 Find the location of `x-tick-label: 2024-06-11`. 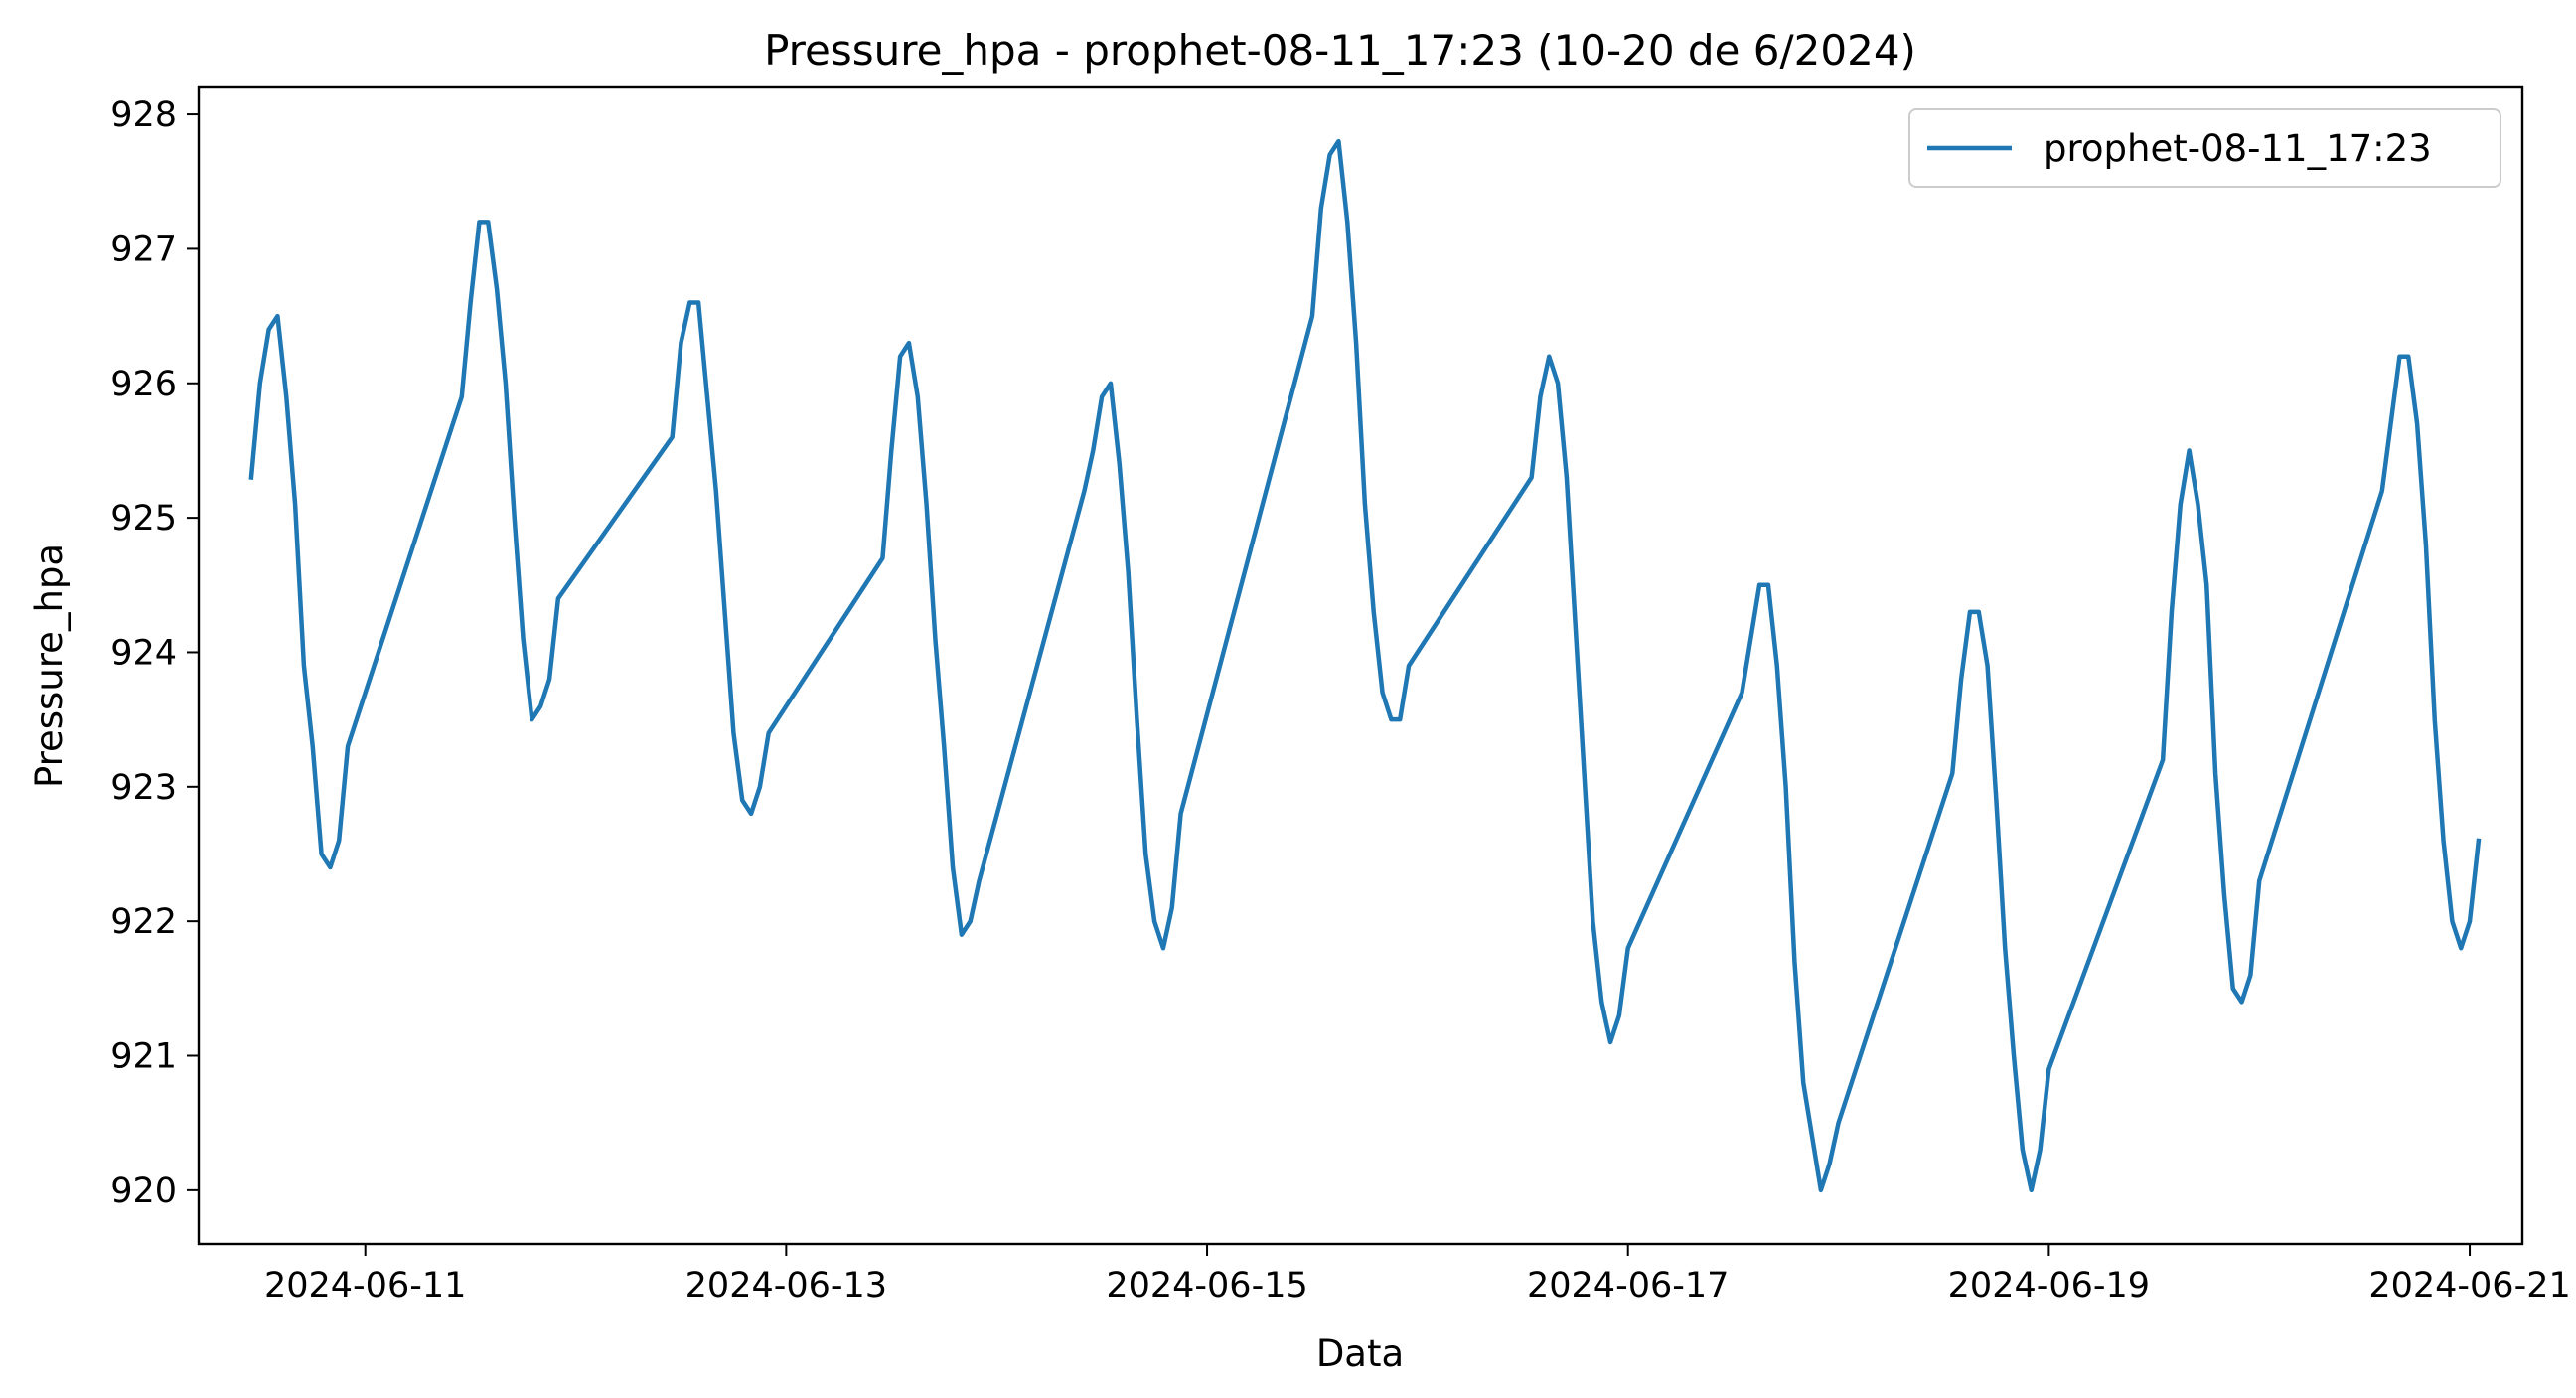

x-tick-label: 2024-06-11 is located at coordinates (365, 1286).